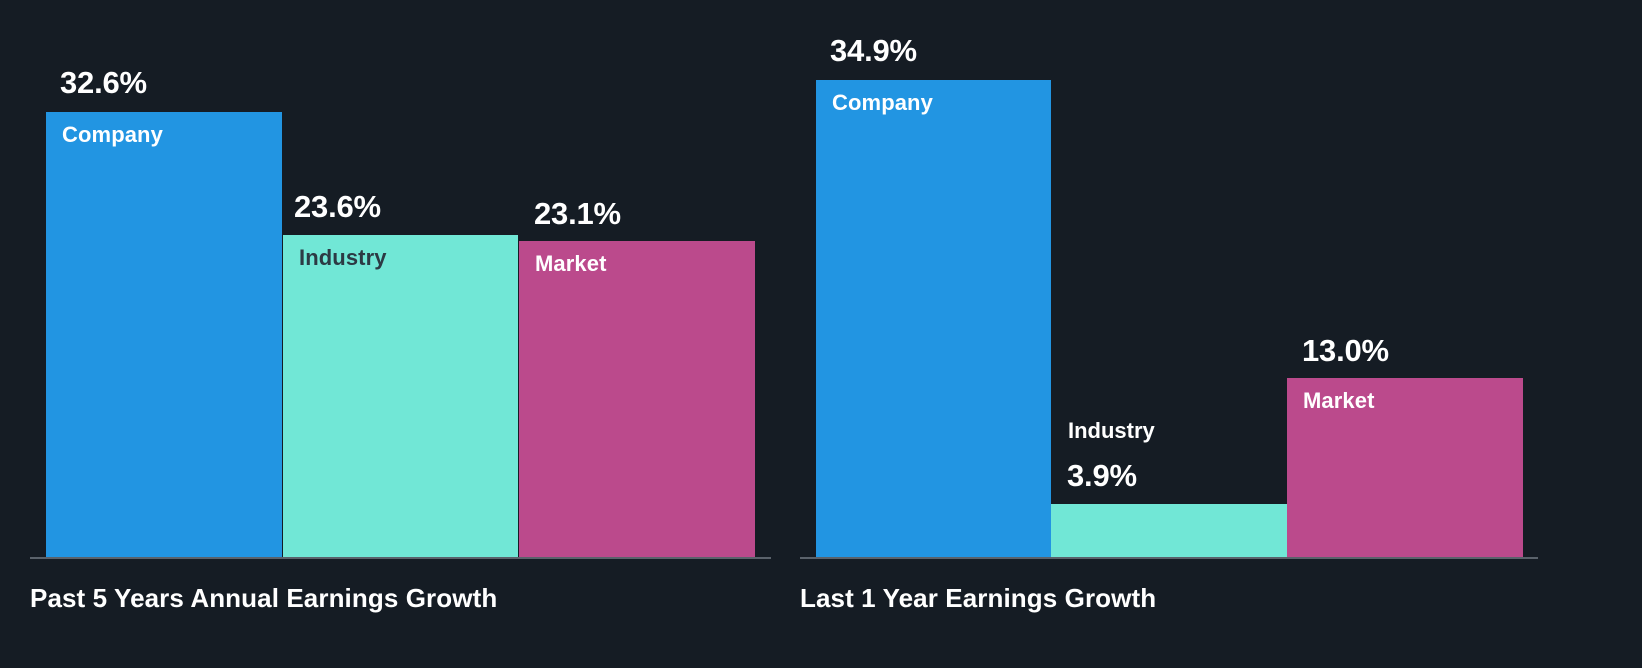 This screenshot has width=1642, height=668. Describe the element at coordinates (1102, 475) in the screenshot. I see `value-label-industry-right: 3.9%` at that location.